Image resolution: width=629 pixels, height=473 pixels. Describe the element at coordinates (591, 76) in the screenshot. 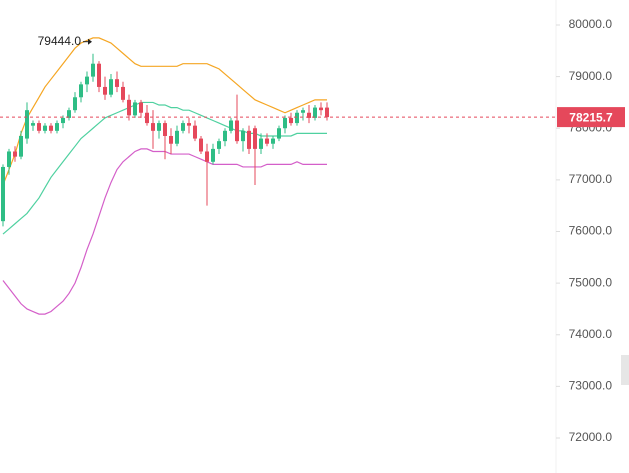

I see `y-tick-label: 79000.0` at that location.